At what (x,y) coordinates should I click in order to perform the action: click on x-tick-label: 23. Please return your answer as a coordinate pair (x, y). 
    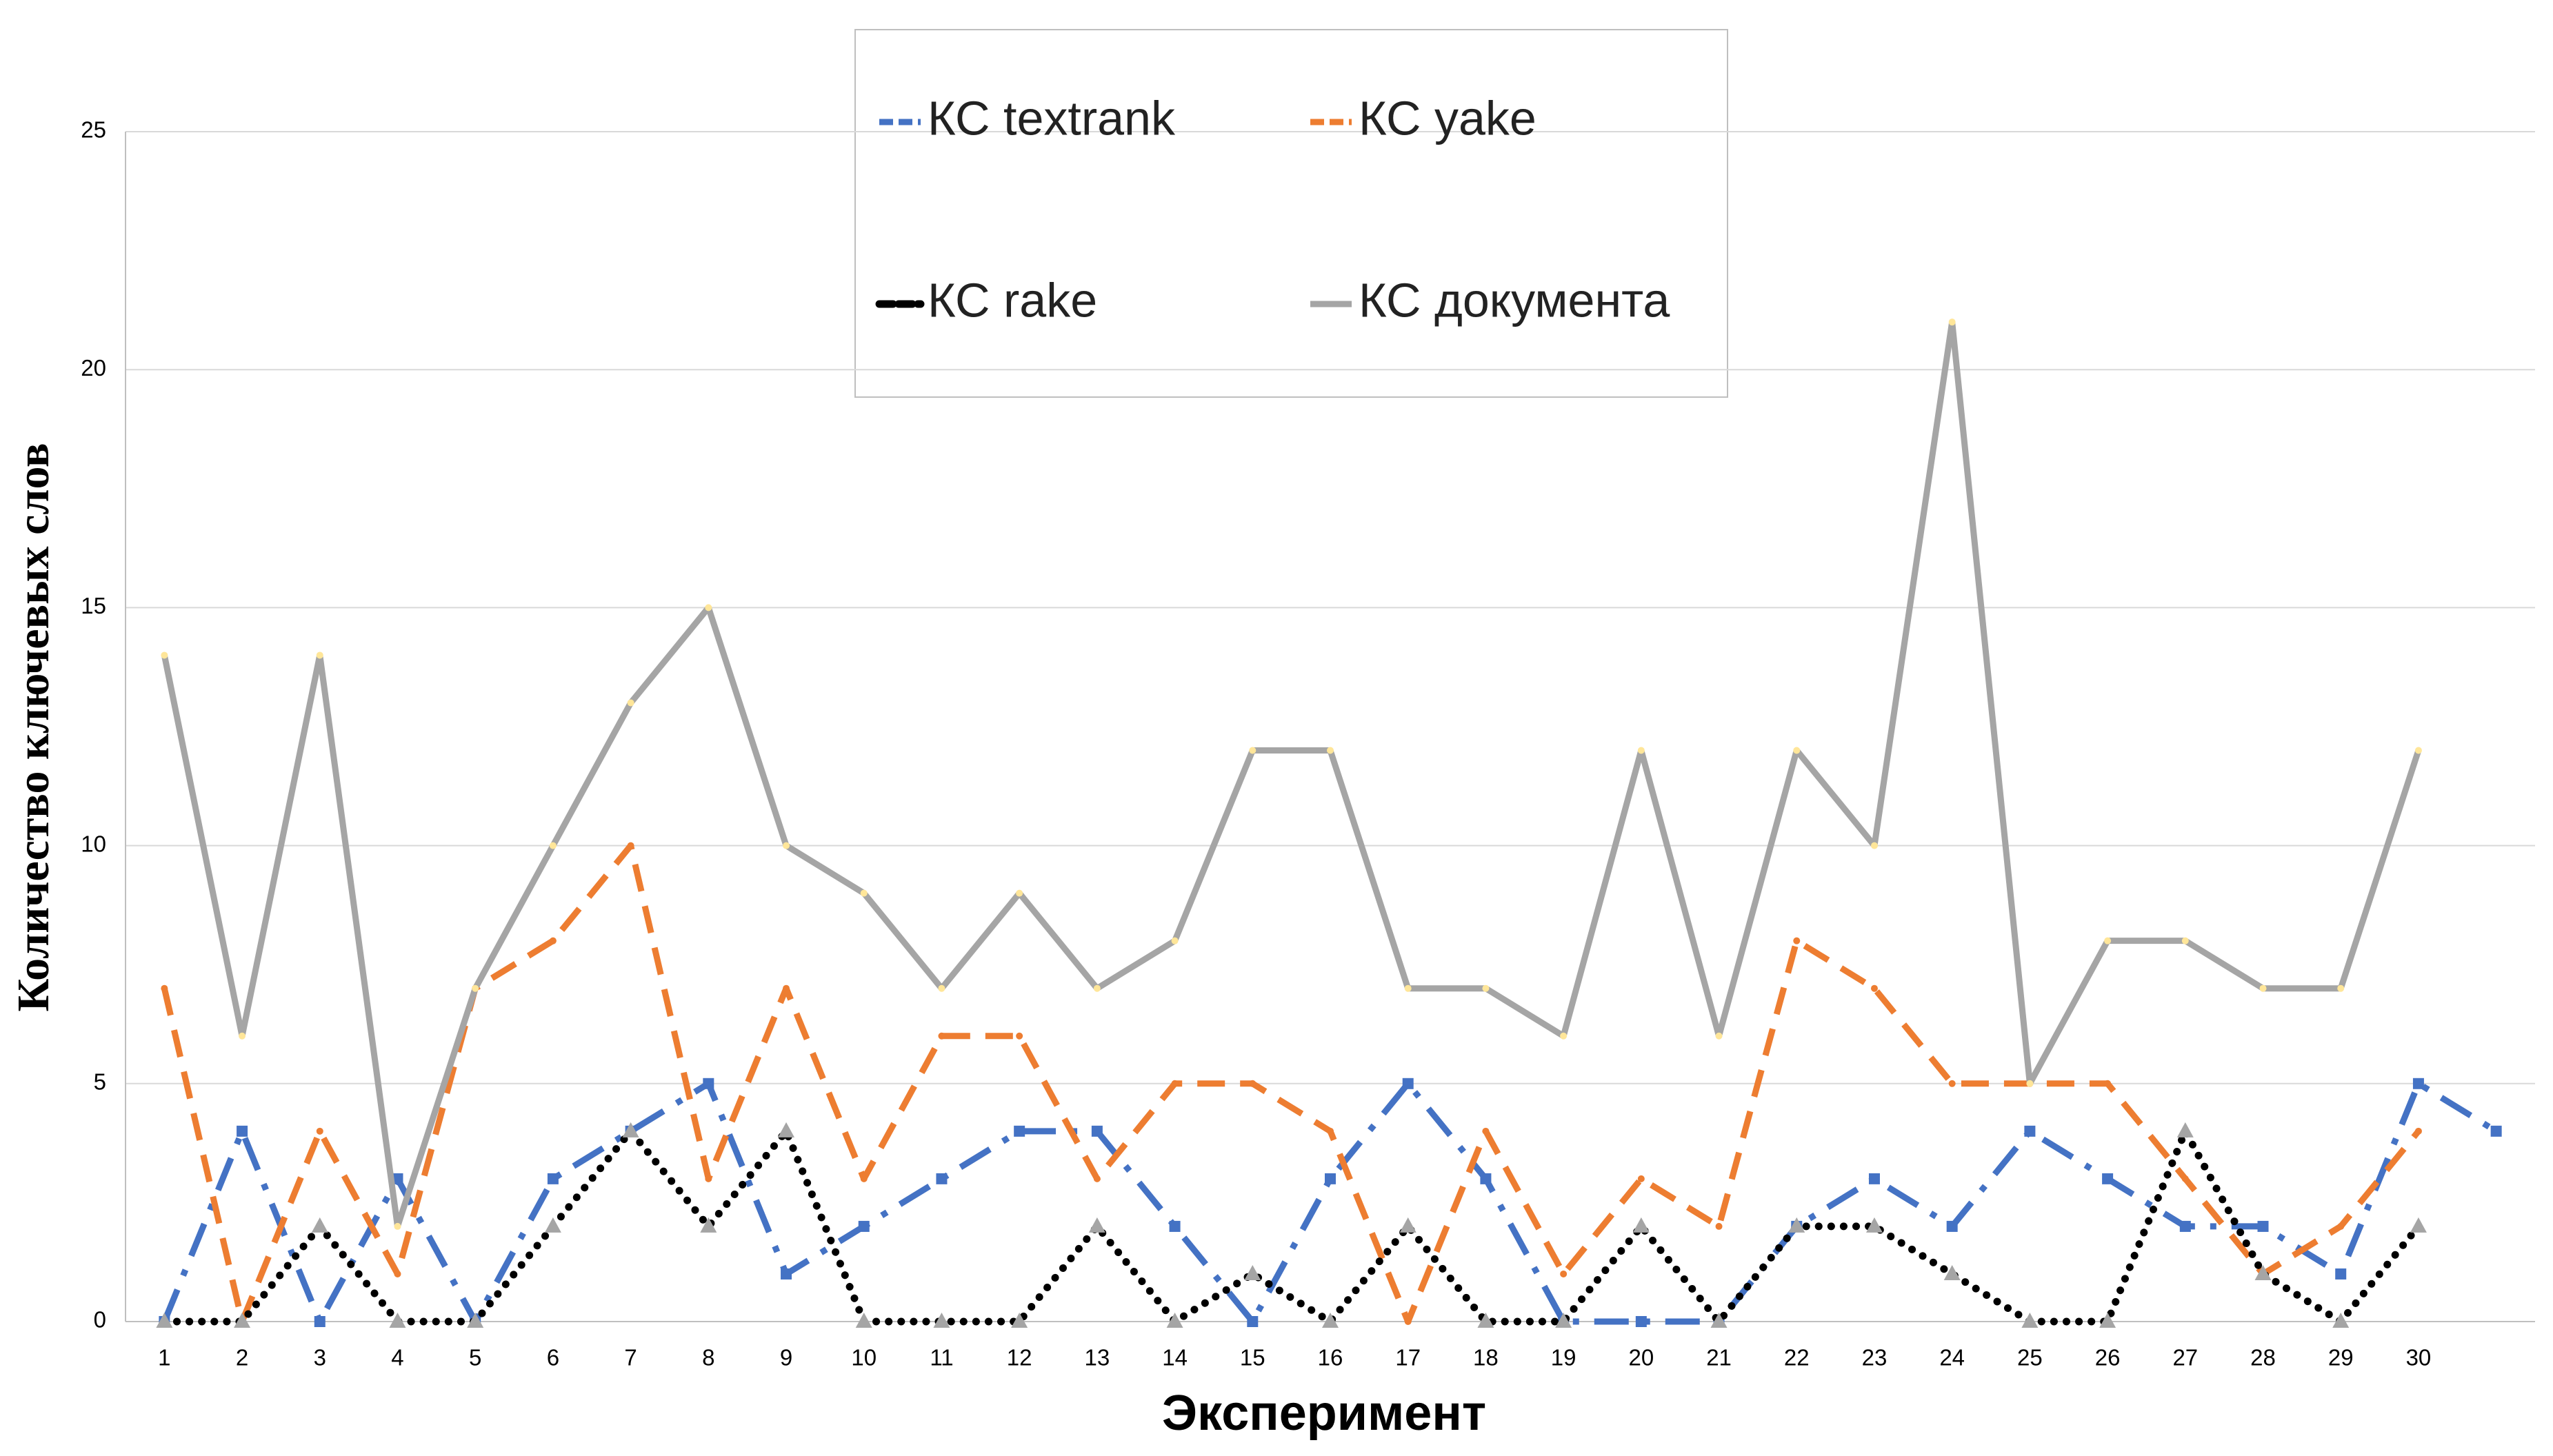
    Looking at the image, I should click on (1875, 1358).